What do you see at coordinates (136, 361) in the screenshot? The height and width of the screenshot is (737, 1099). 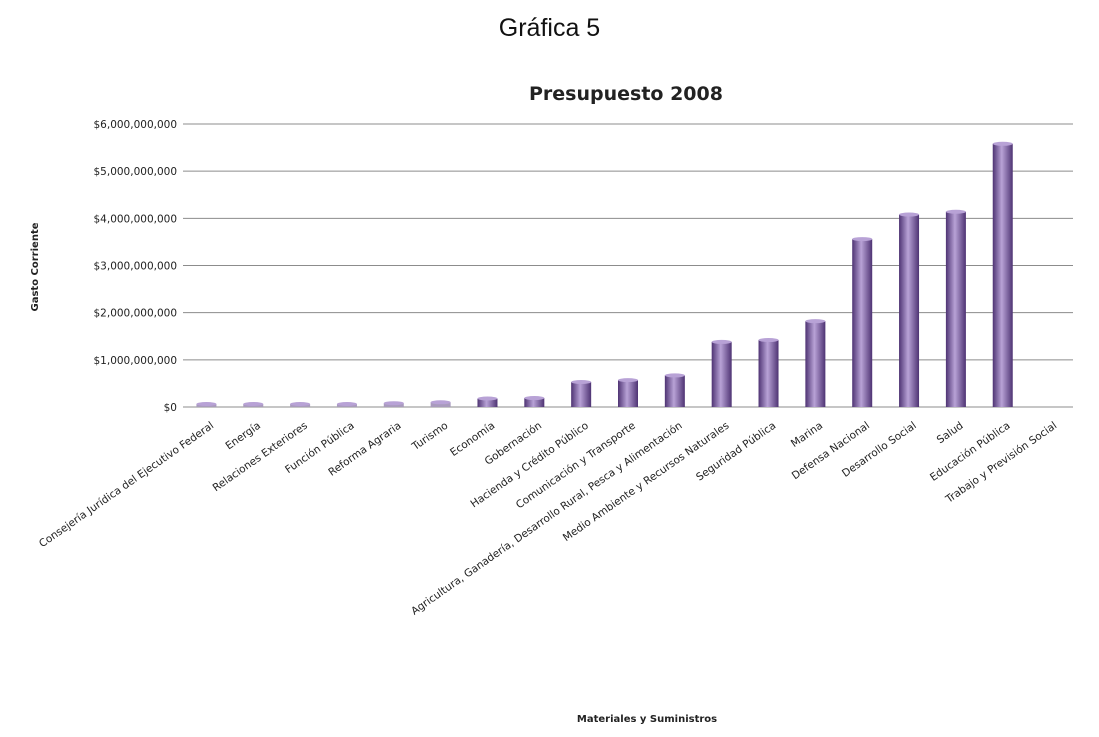 I see `y-tick-label: $1,000,000,000` at bounding box center [136, 361].